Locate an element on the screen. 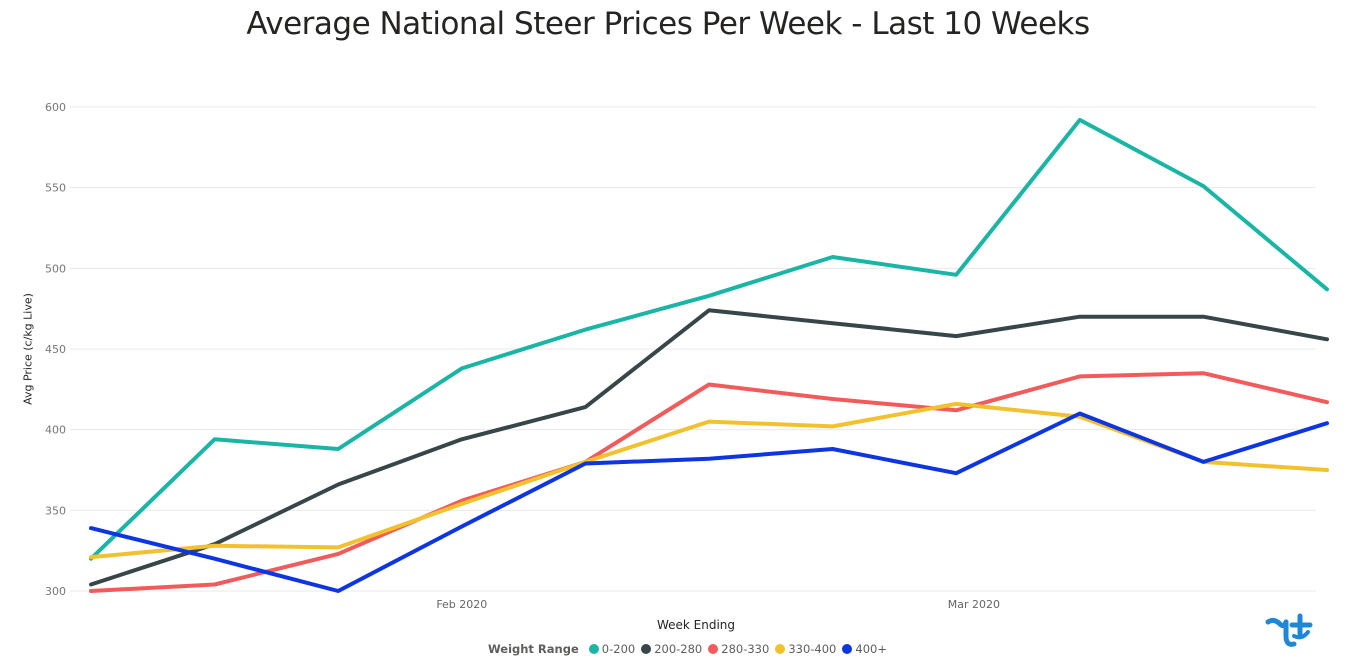  legend-label: 400+ is located at coordinates (871, 649).